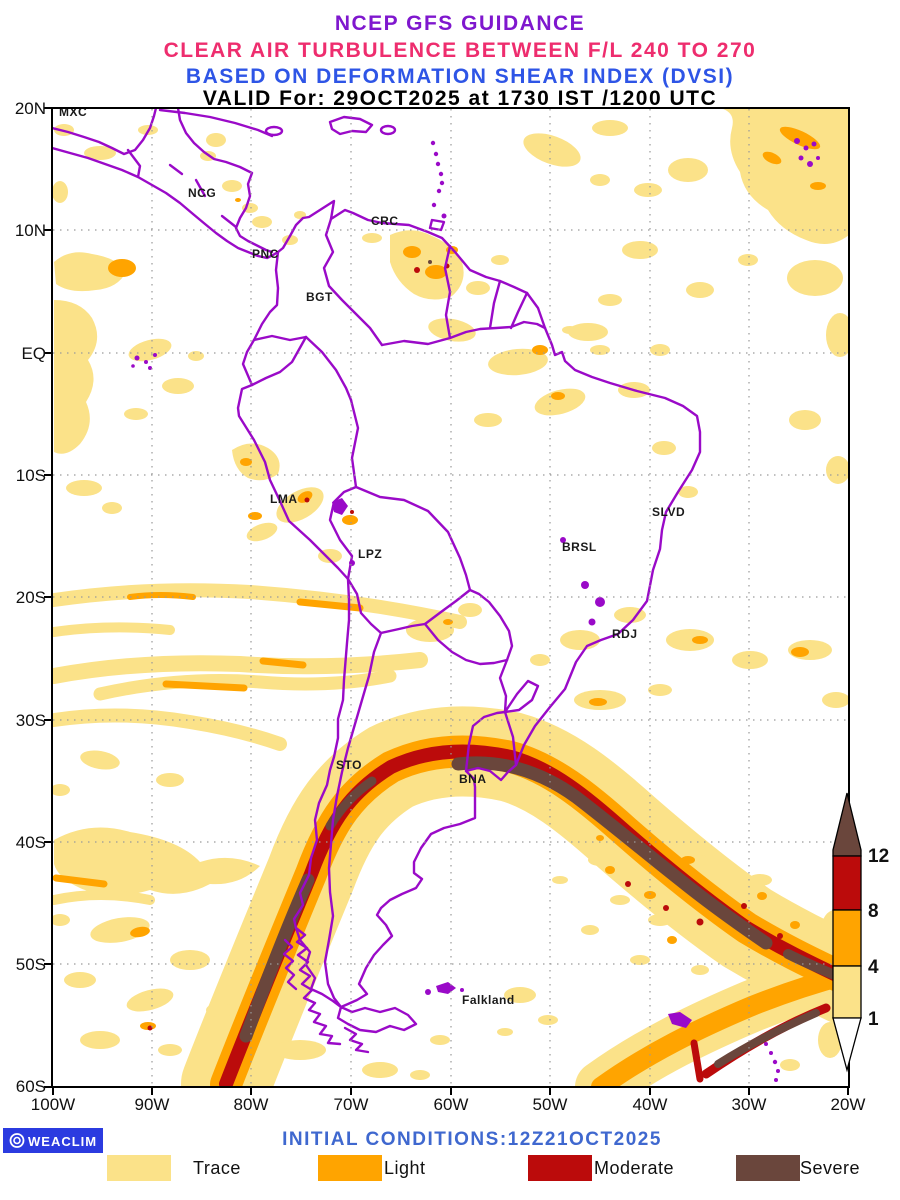 This screenshot has height=1200, width=900. What do you see at coordinates (873, 967) in the screenshot?
I see `colorbar-tick-label: 4` at bounding box center [873, 967].